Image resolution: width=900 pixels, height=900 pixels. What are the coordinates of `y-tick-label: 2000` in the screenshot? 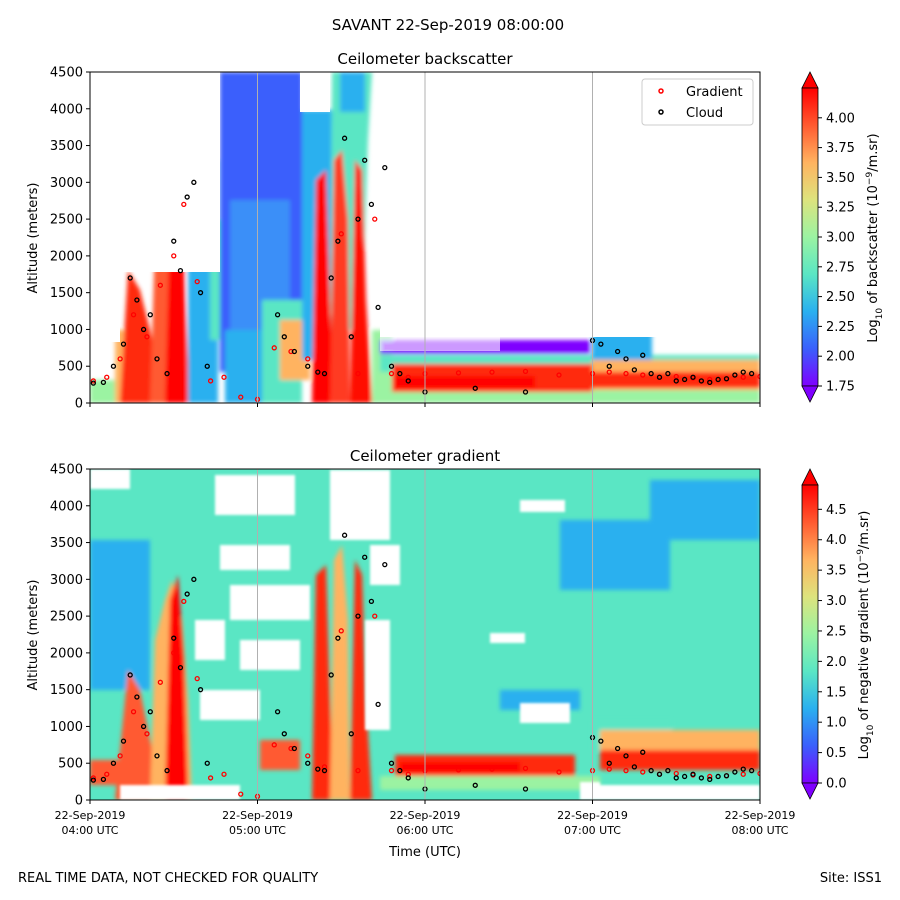 It's located at (66, 653).